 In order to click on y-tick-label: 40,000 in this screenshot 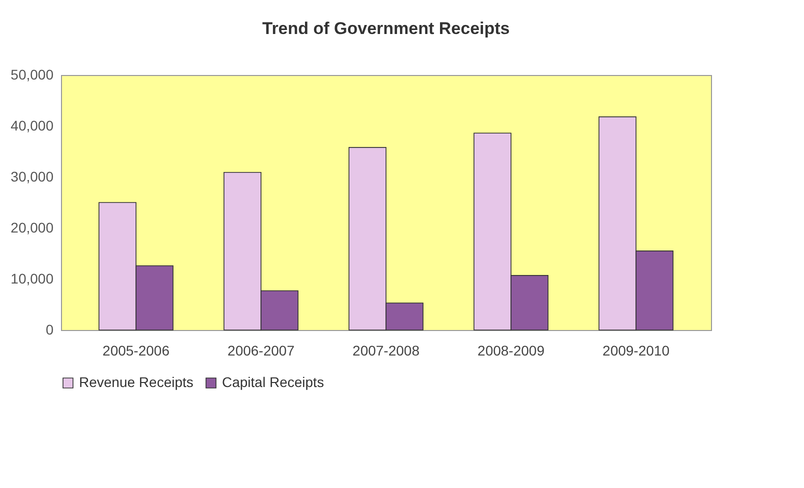, I will do `click(32, 126)`.